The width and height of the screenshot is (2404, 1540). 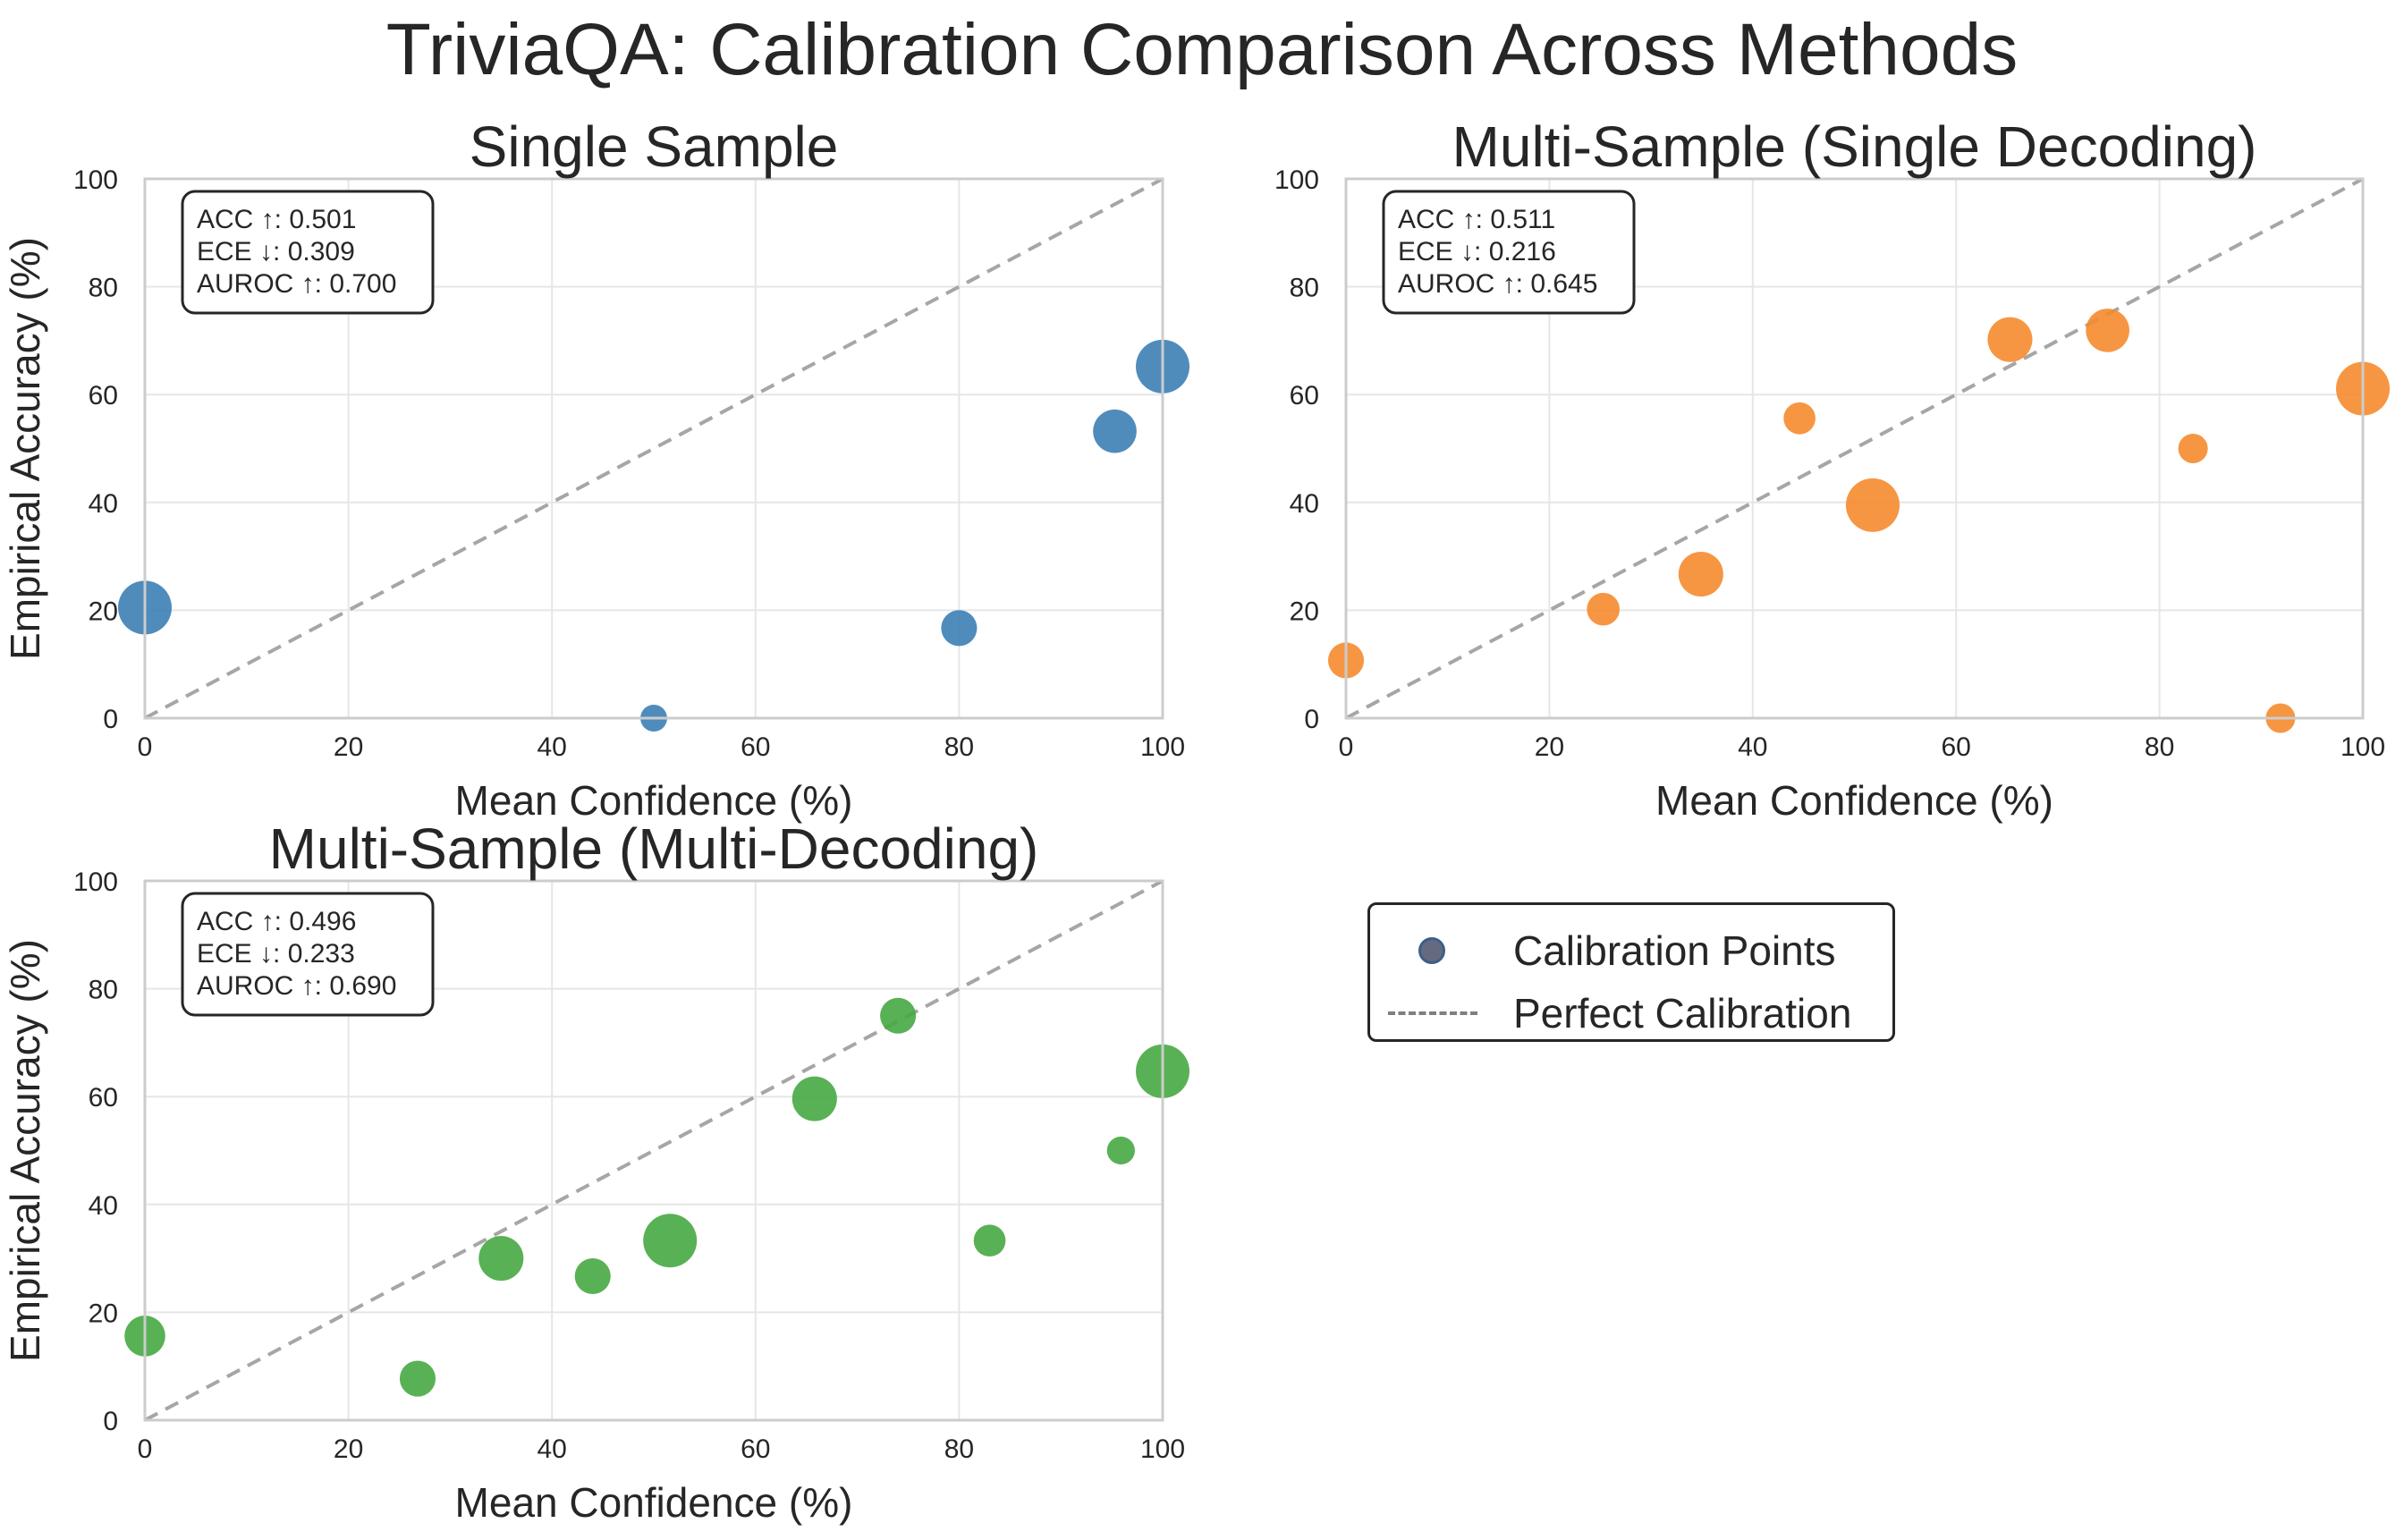 What do you see at coordinates (296, 284) in the screenshot?
I see `metrics-text: AUROC ↑: 0.700` at bounding box center [296, 284].